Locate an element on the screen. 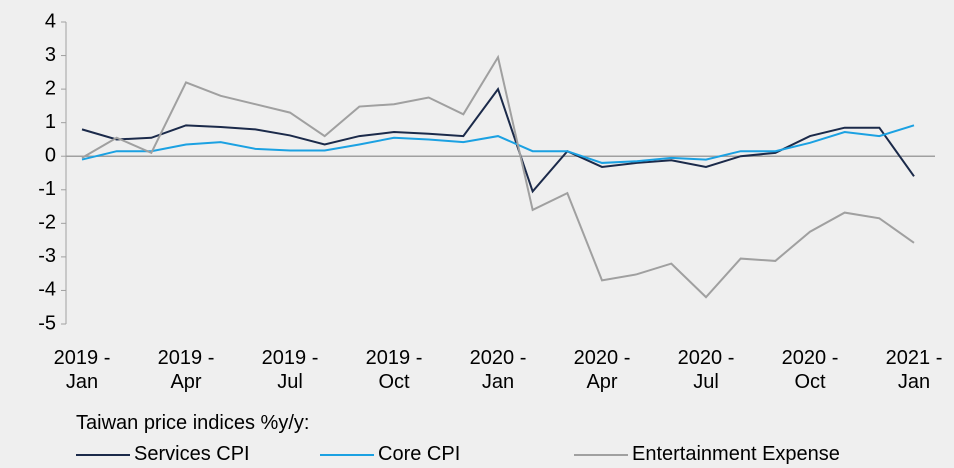 This screenshot has height=468, width=954. x-tick-label: 2019 - Jan is located at coordinates (82, 370).